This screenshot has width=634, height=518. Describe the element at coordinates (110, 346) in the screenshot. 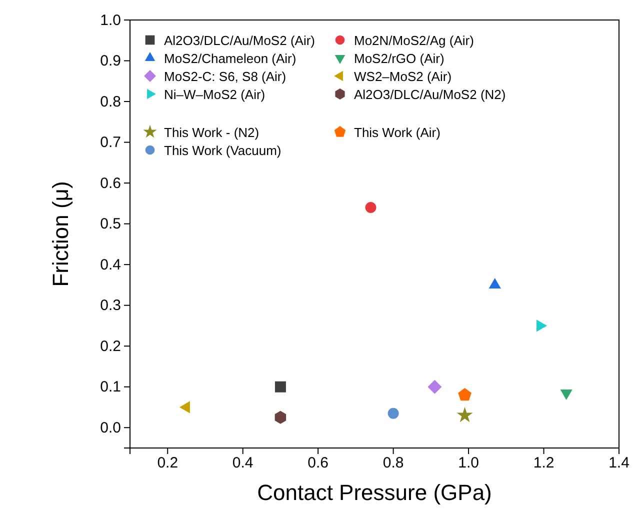

I see `y-tick-label: 0.2` at that location.